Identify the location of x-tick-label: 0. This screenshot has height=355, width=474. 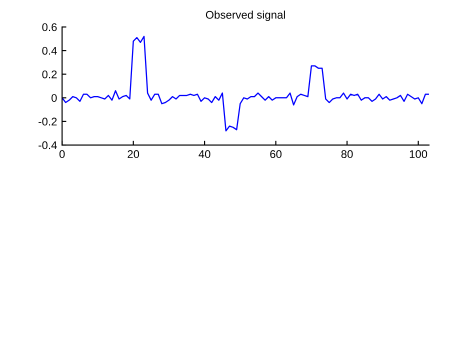
(62, 154).